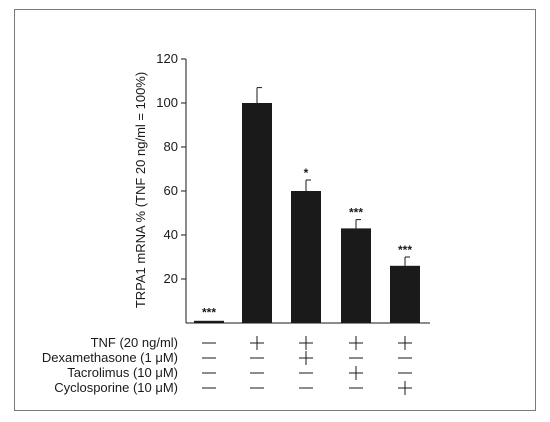 The width and height of the screenshot is (550, 422). What do you see at coordinates (306, 173) in the screenshot?
I see `significance-label: *` at bounding box center [306, 173].